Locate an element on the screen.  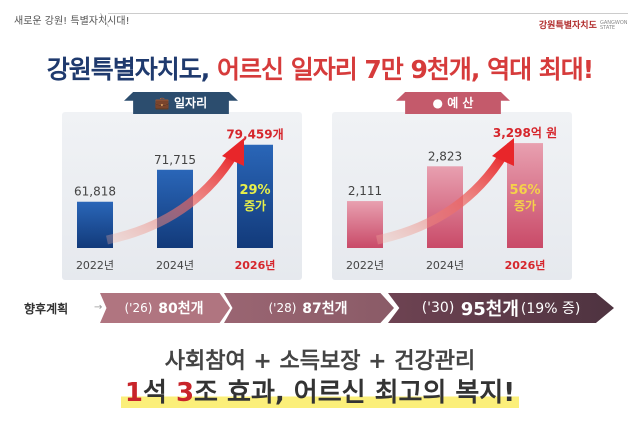
plan-extra: (19% 증) is located at coordinates (550, 309).